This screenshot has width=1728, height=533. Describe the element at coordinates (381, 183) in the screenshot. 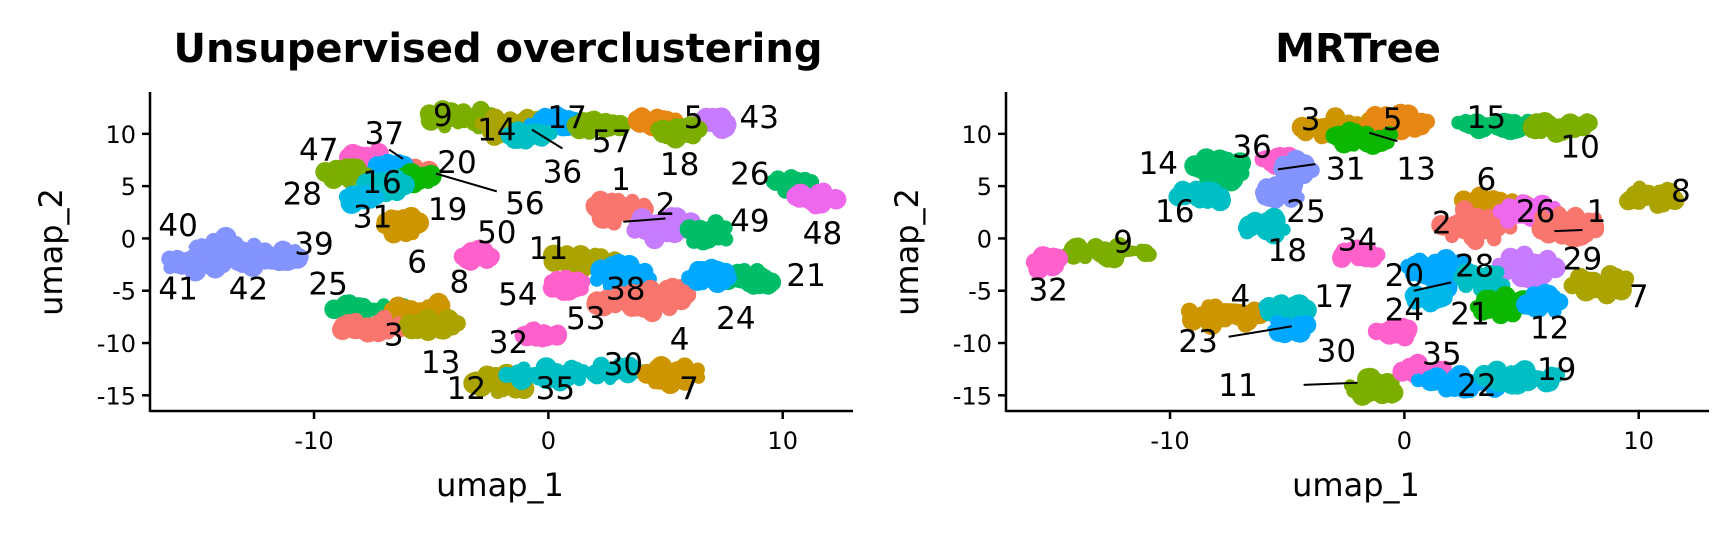

I see `cluster-label-16: 16` at that location.